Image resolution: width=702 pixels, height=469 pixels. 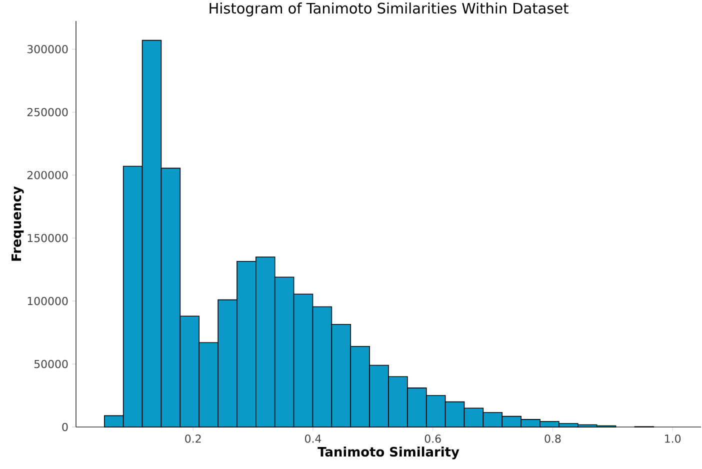 I want to click on x-tick-label: 0.8, so click(x=552, y=438).